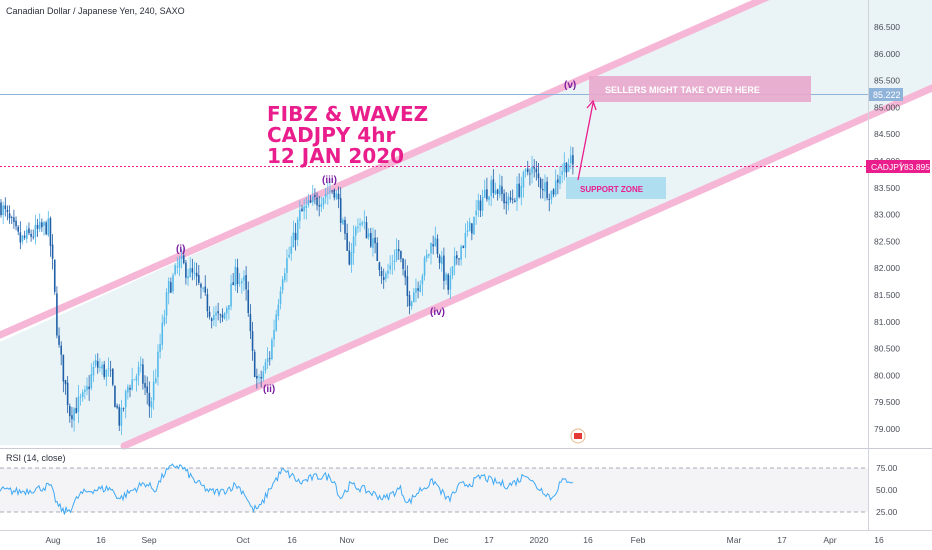 The height and width of the screenshot is (550, 932). I want to click on sellers-box-label: SELLERS MIGHT TAKE OVER HERE, so click(682, 90).